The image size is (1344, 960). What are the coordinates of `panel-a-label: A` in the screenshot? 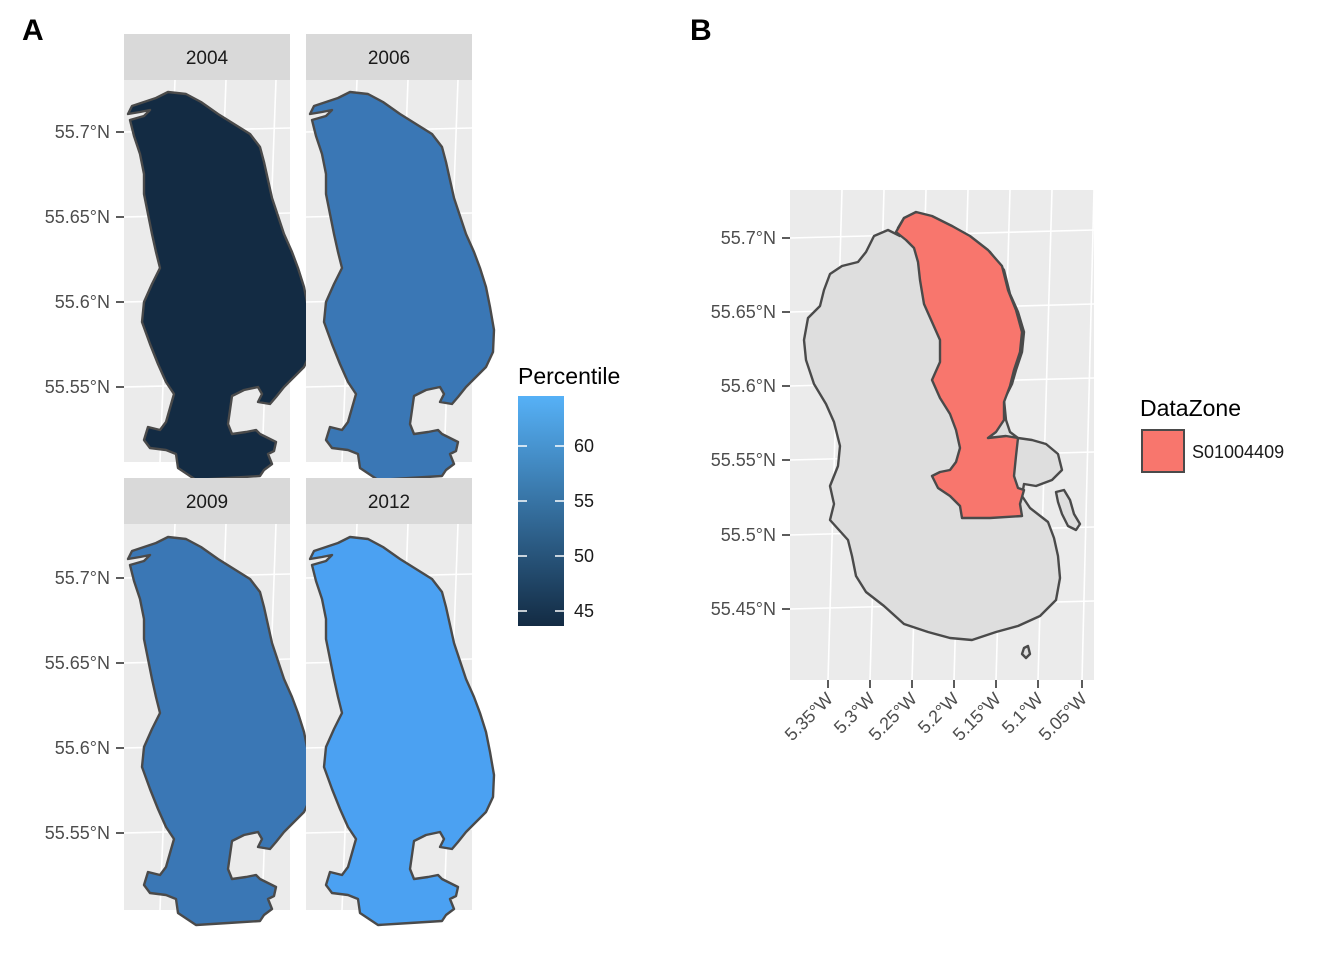 It's located at (33, 30).